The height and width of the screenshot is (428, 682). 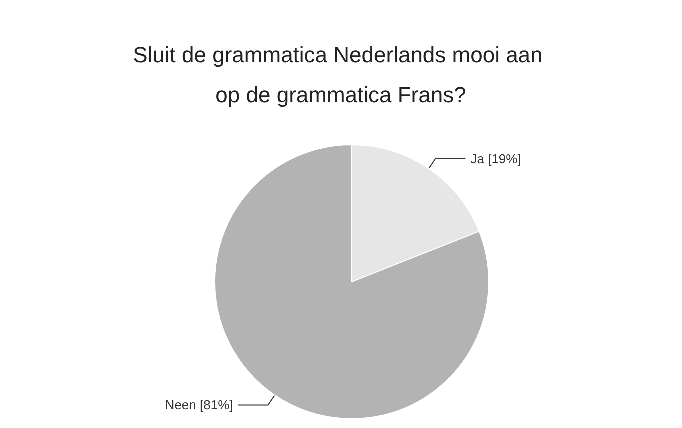 What do you see at coordinates (496, 158) in the screenshot?
I see `slice-label: Ja [19%]` at bounding box center [496, 158].